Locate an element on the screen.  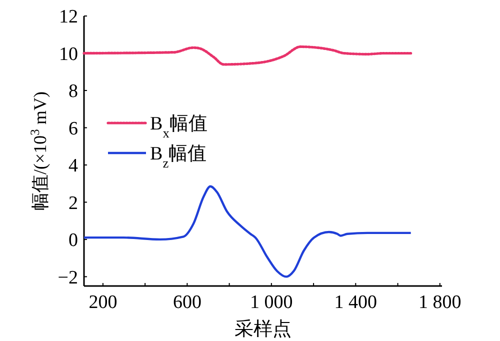
x-tick-label: 1 000 is located at coordinates (271, 302).